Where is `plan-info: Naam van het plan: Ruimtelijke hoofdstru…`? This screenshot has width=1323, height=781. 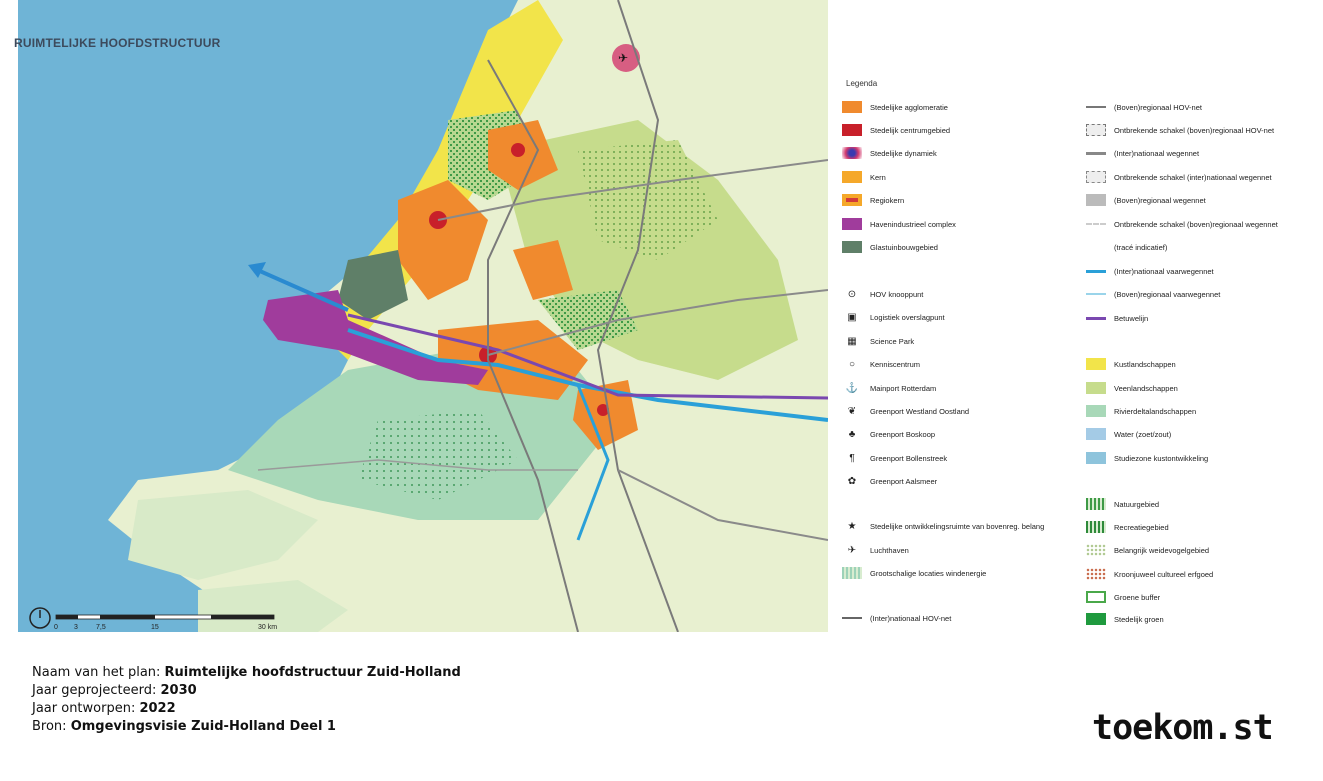 plan-info: Naam van het plan: Ruimtelijke hoofdstru… is located at coordinates (246, 700).